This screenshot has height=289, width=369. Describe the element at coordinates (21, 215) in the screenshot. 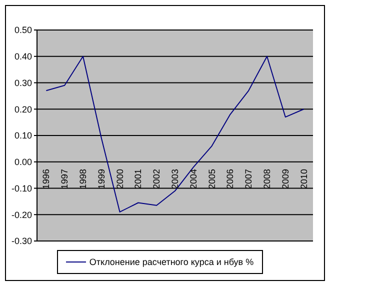

I see `y-tick-label: -0.20` at that location.